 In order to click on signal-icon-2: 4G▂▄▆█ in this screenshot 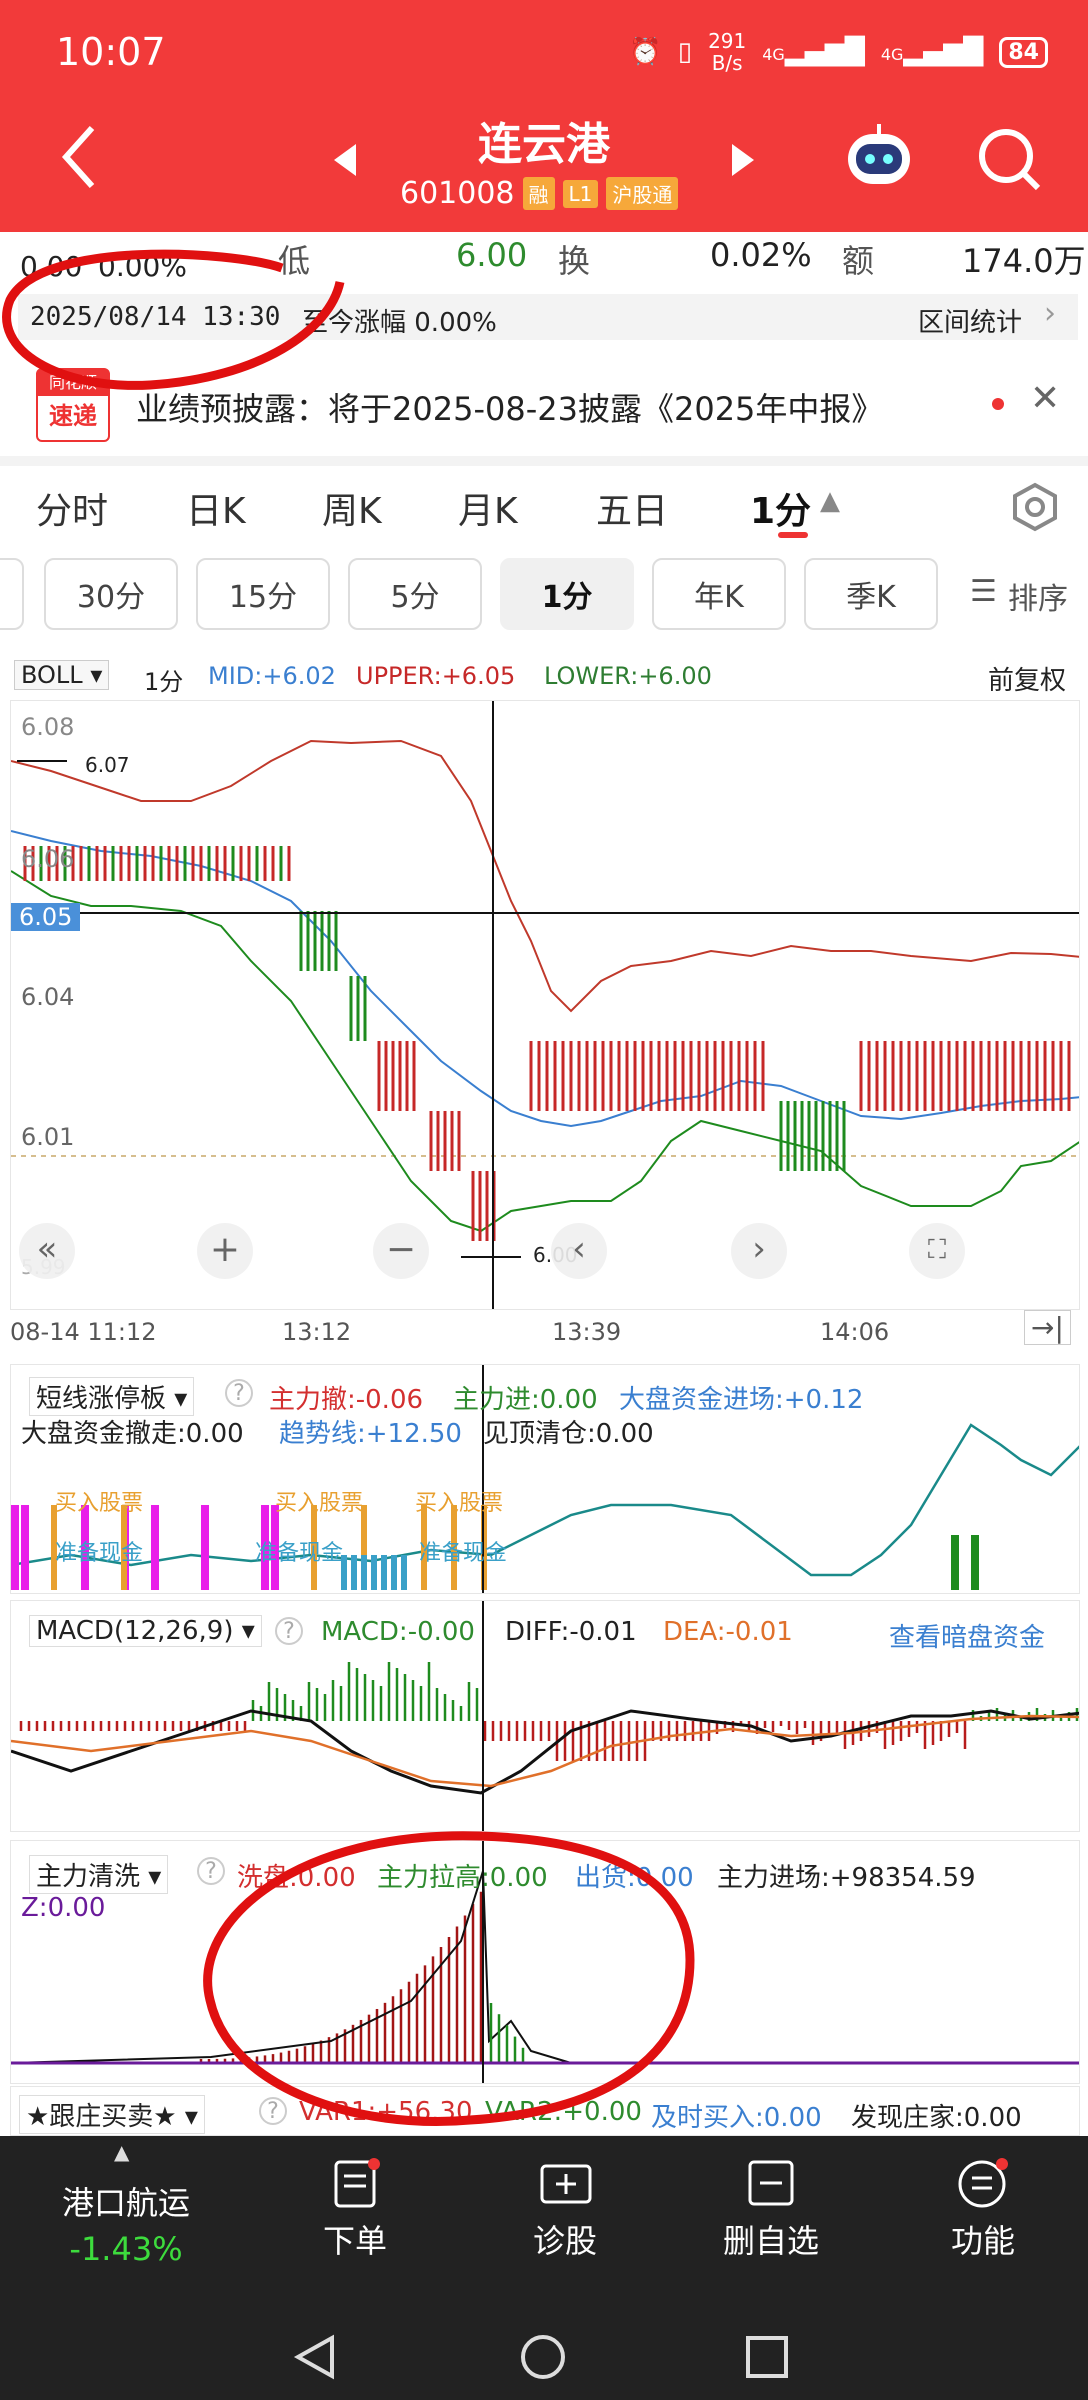, I will do `click(932, 52)`.